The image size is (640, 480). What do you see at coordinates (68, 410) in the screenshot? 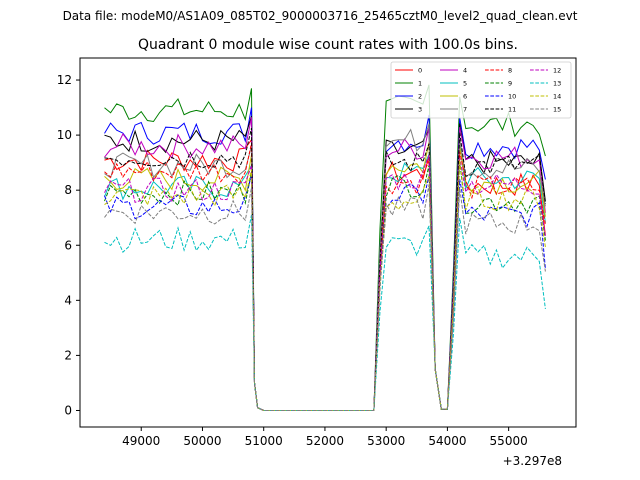
I see `y-tick-label: 0` at bounding box center [68, 410].